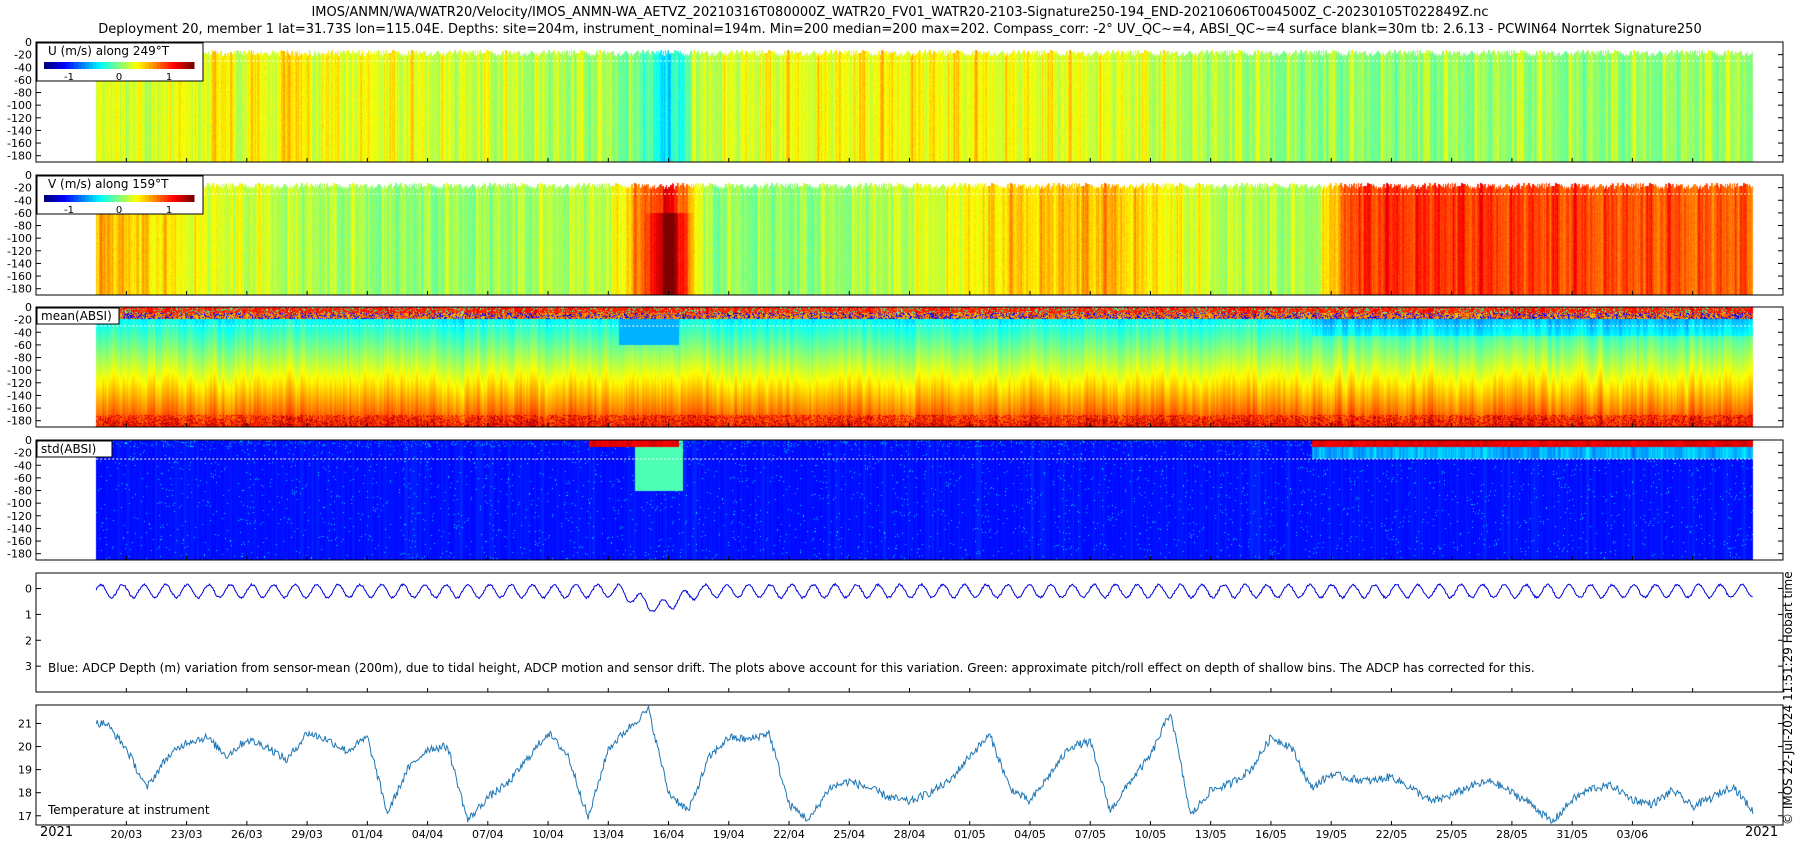  What do you see at coordinates (127, 834) in the screenshot?
I see `x-tick-label: 20/03` at bounding box center [127, 834].